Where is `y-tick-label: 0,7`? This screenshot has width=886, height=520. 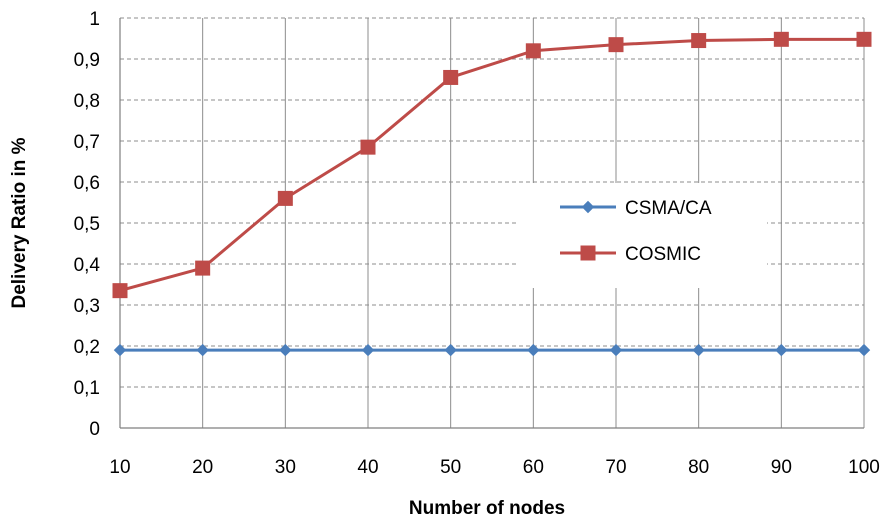
y-tick-label: 0,7 is located at coordinates (87, 142).